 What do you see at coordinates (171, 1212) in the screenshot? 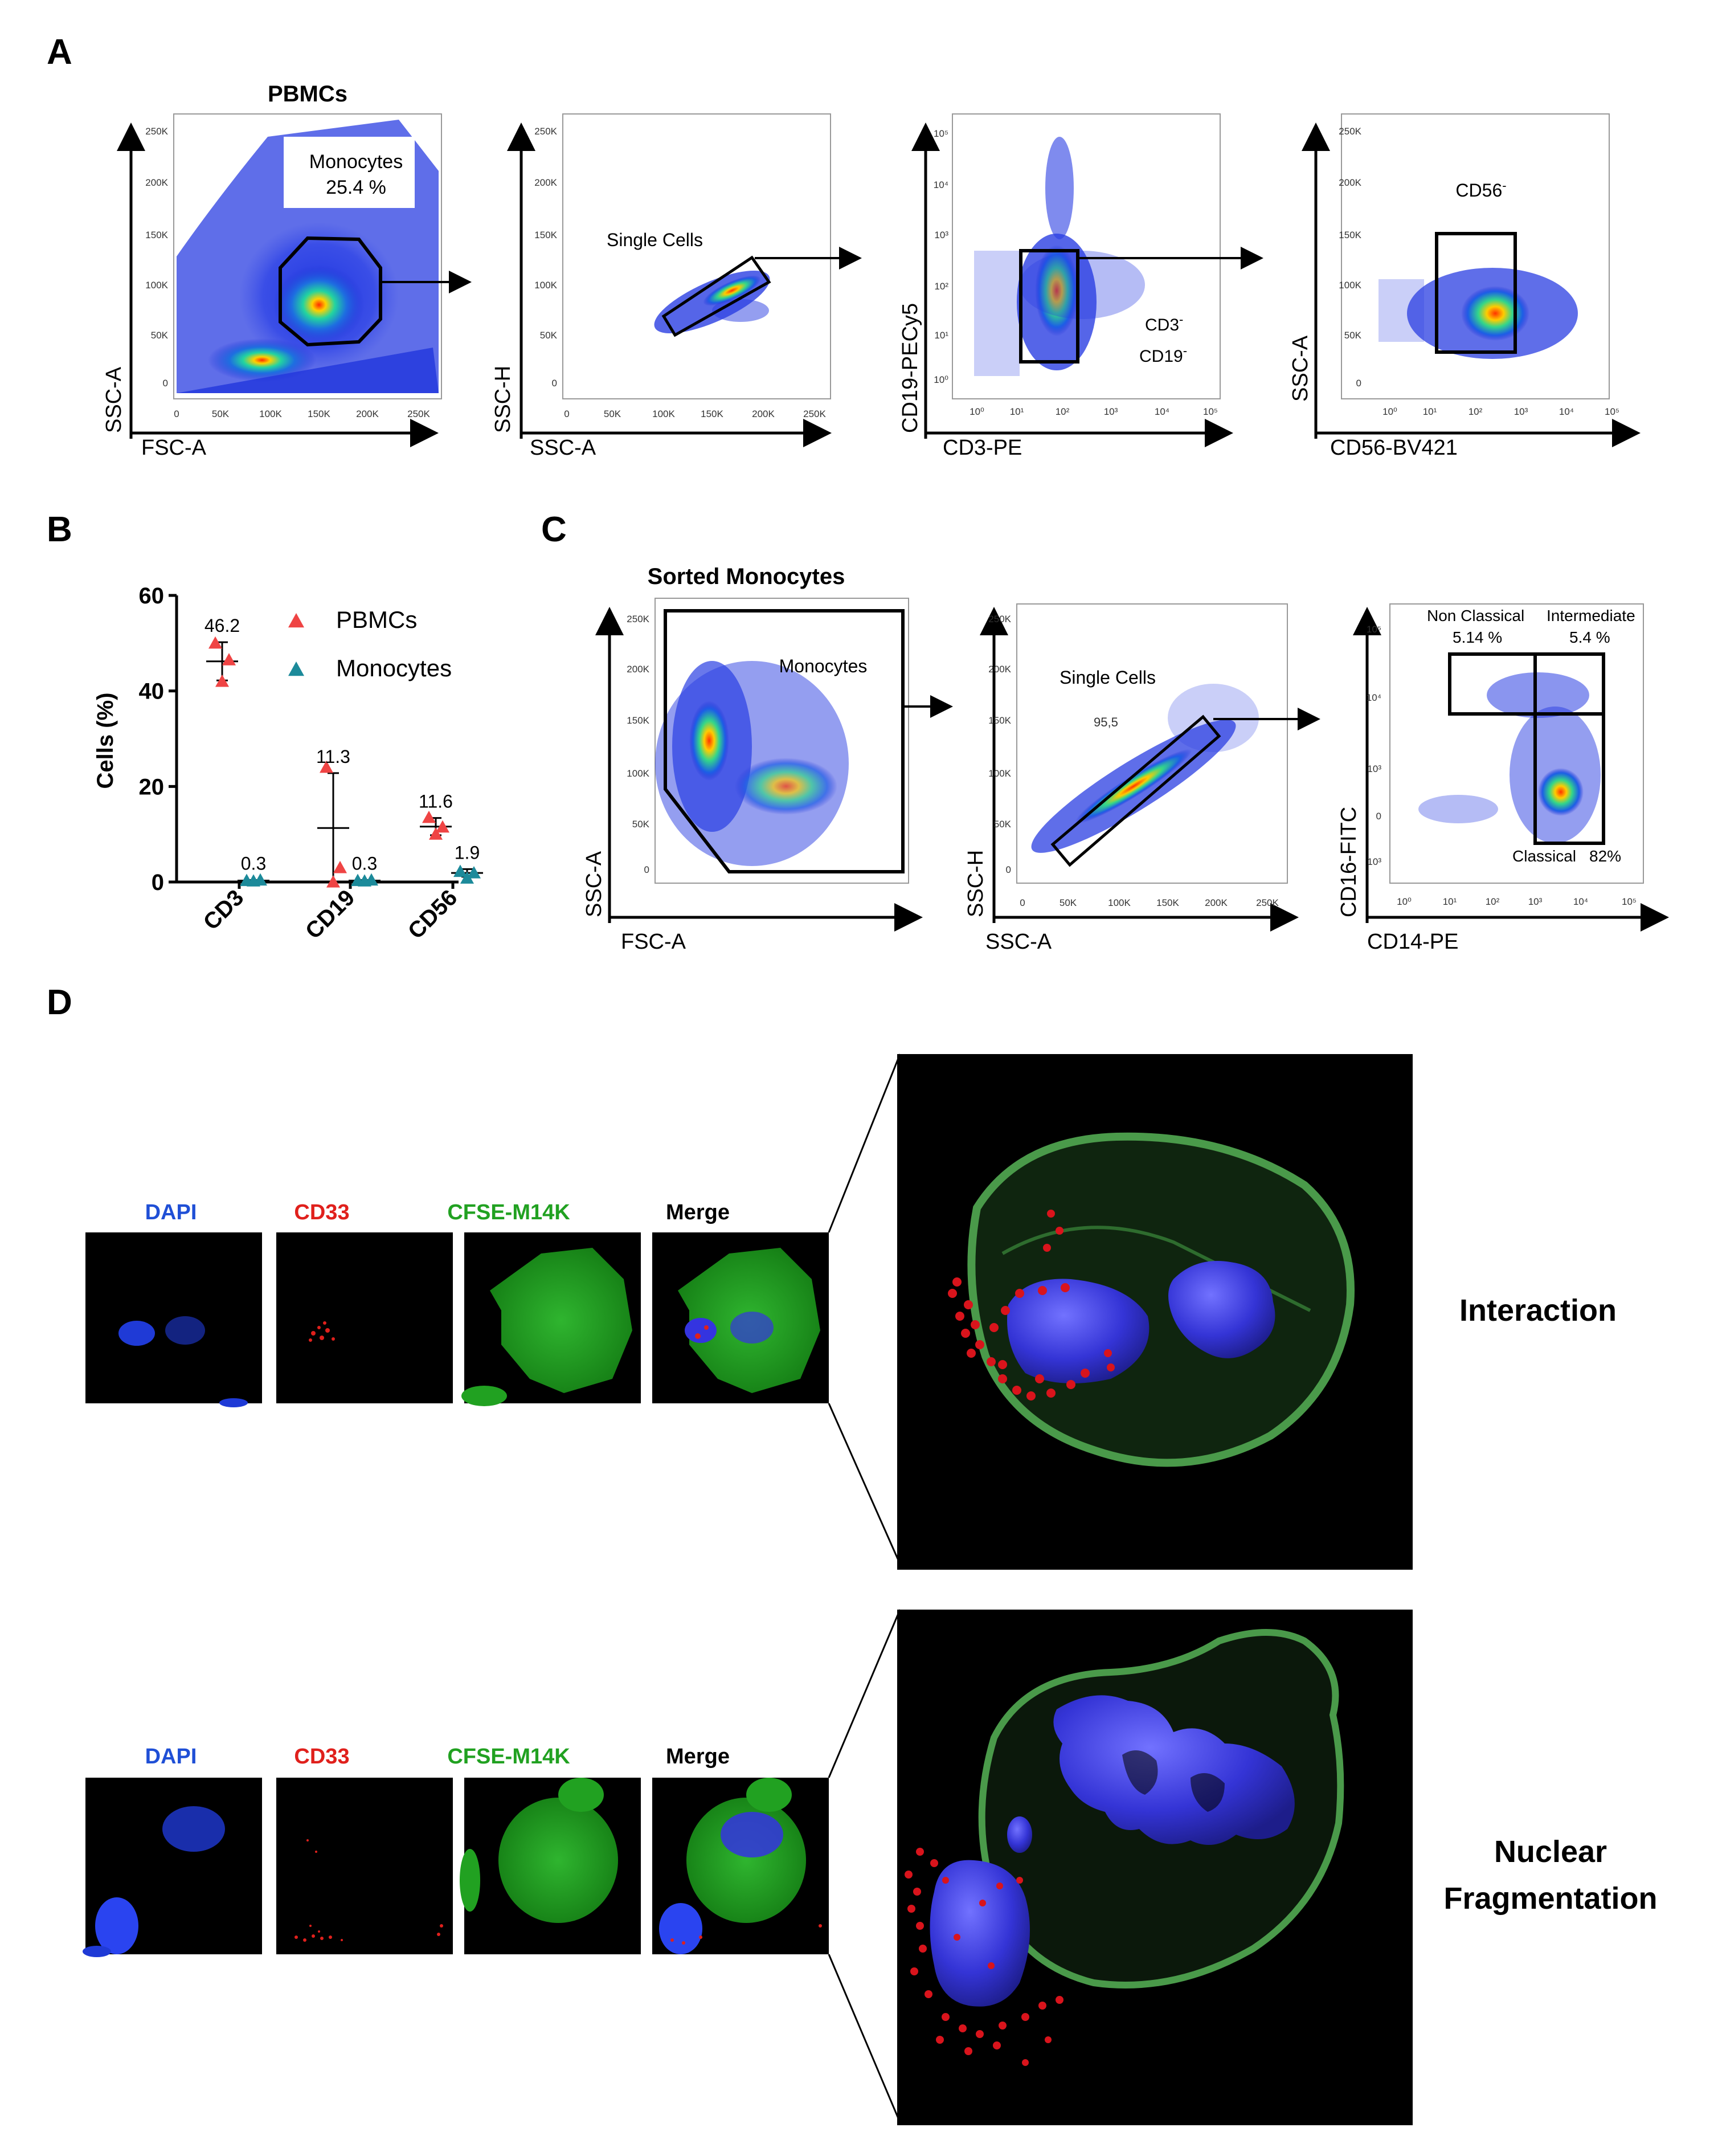
I see `row1-dapi-label: DAPI` at bounding box center [171, 1212].